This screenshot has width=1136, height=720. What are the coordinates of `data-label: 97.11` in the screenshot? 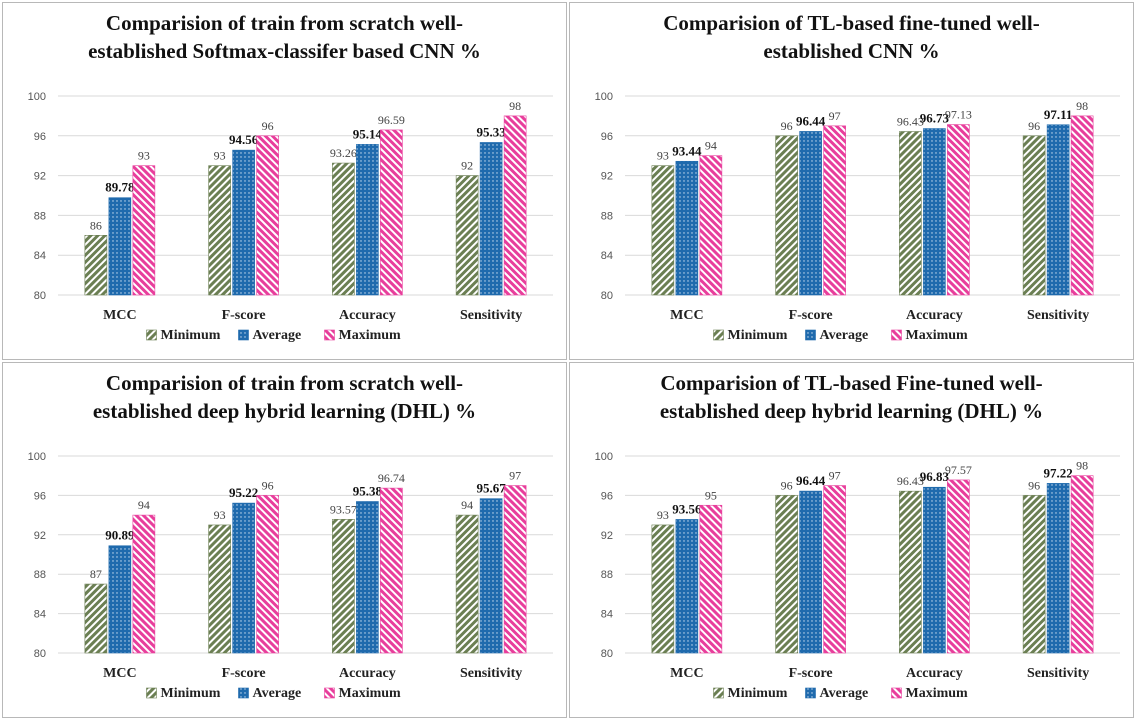 It's located at (1058, 114).